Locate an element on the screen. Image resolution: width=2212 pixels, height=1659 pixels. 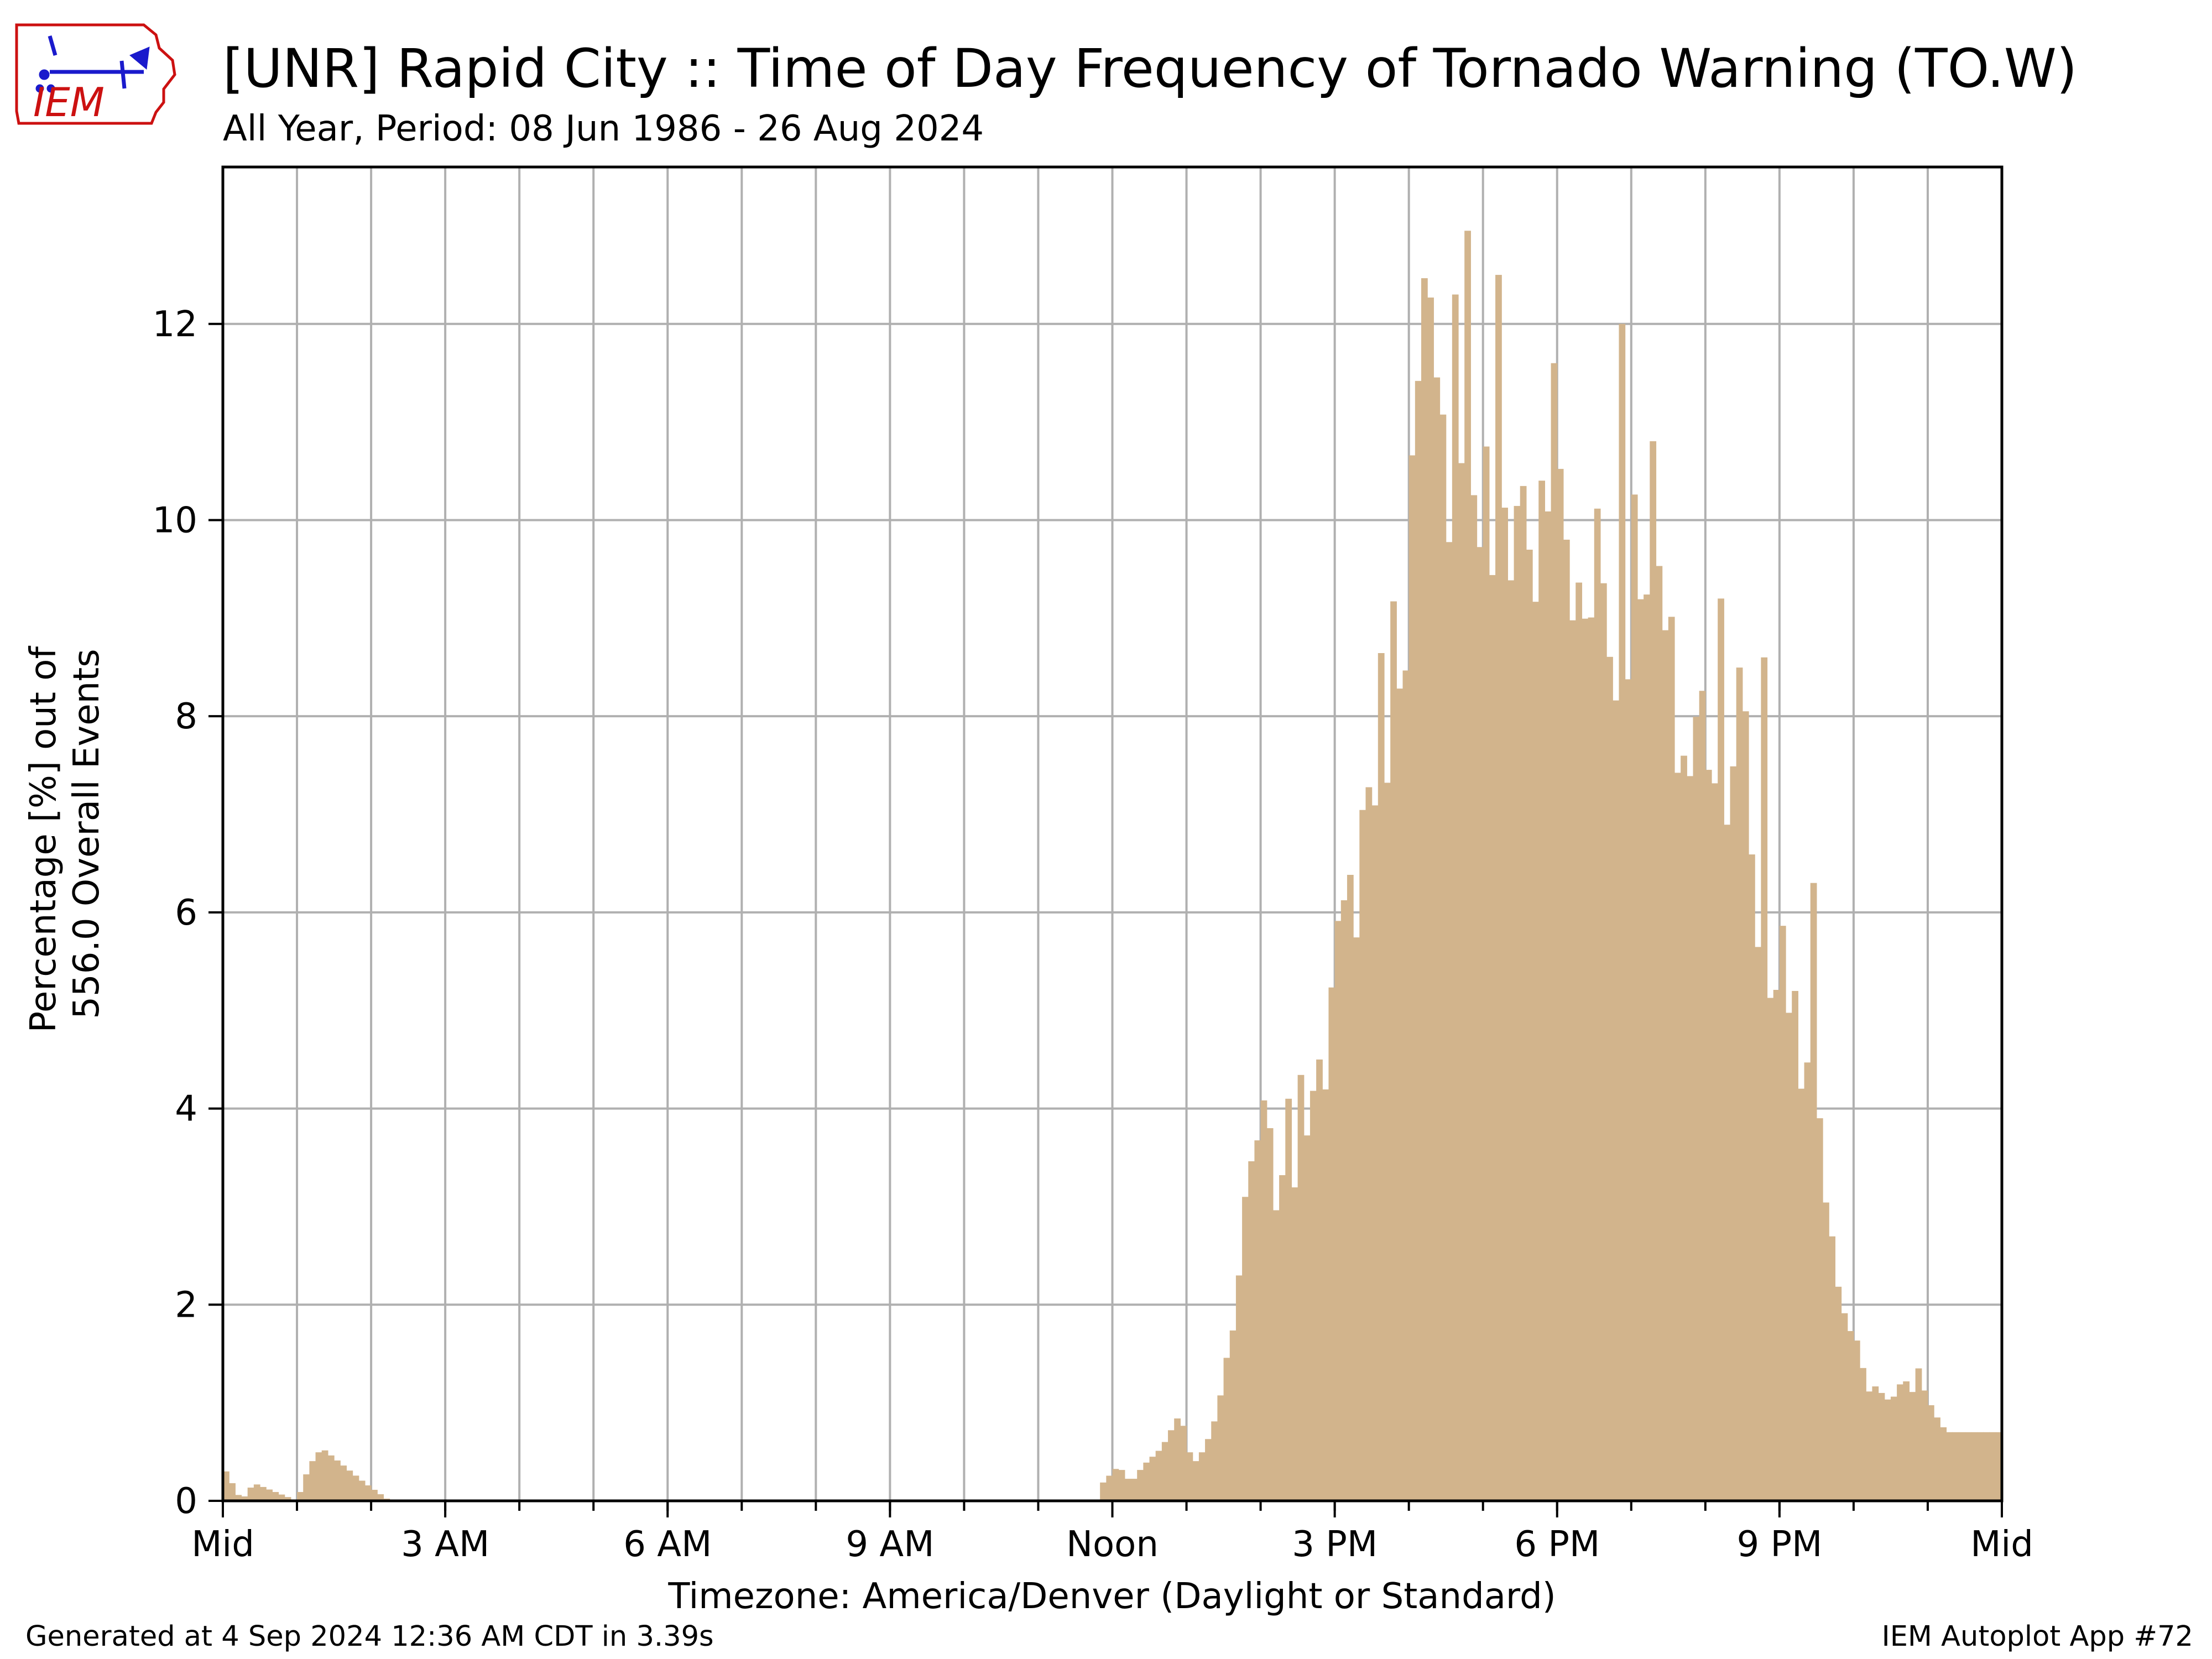
x-tick-label: Mid is located at coordinates (2002, 1545).